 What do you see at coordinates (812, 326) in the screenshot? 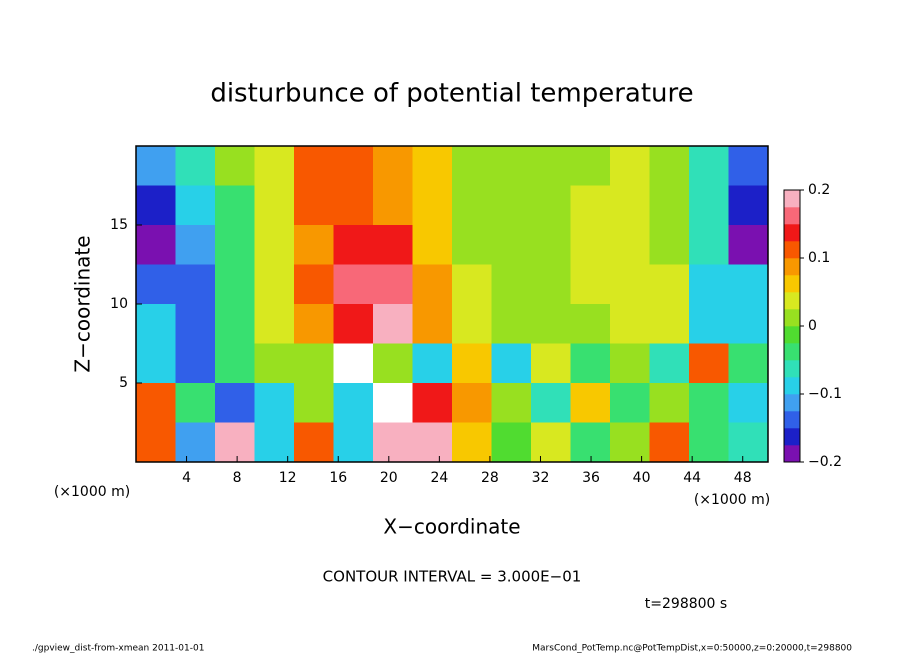
I see `colorbar-tick-label: 0` at bounding box center [812, 326].